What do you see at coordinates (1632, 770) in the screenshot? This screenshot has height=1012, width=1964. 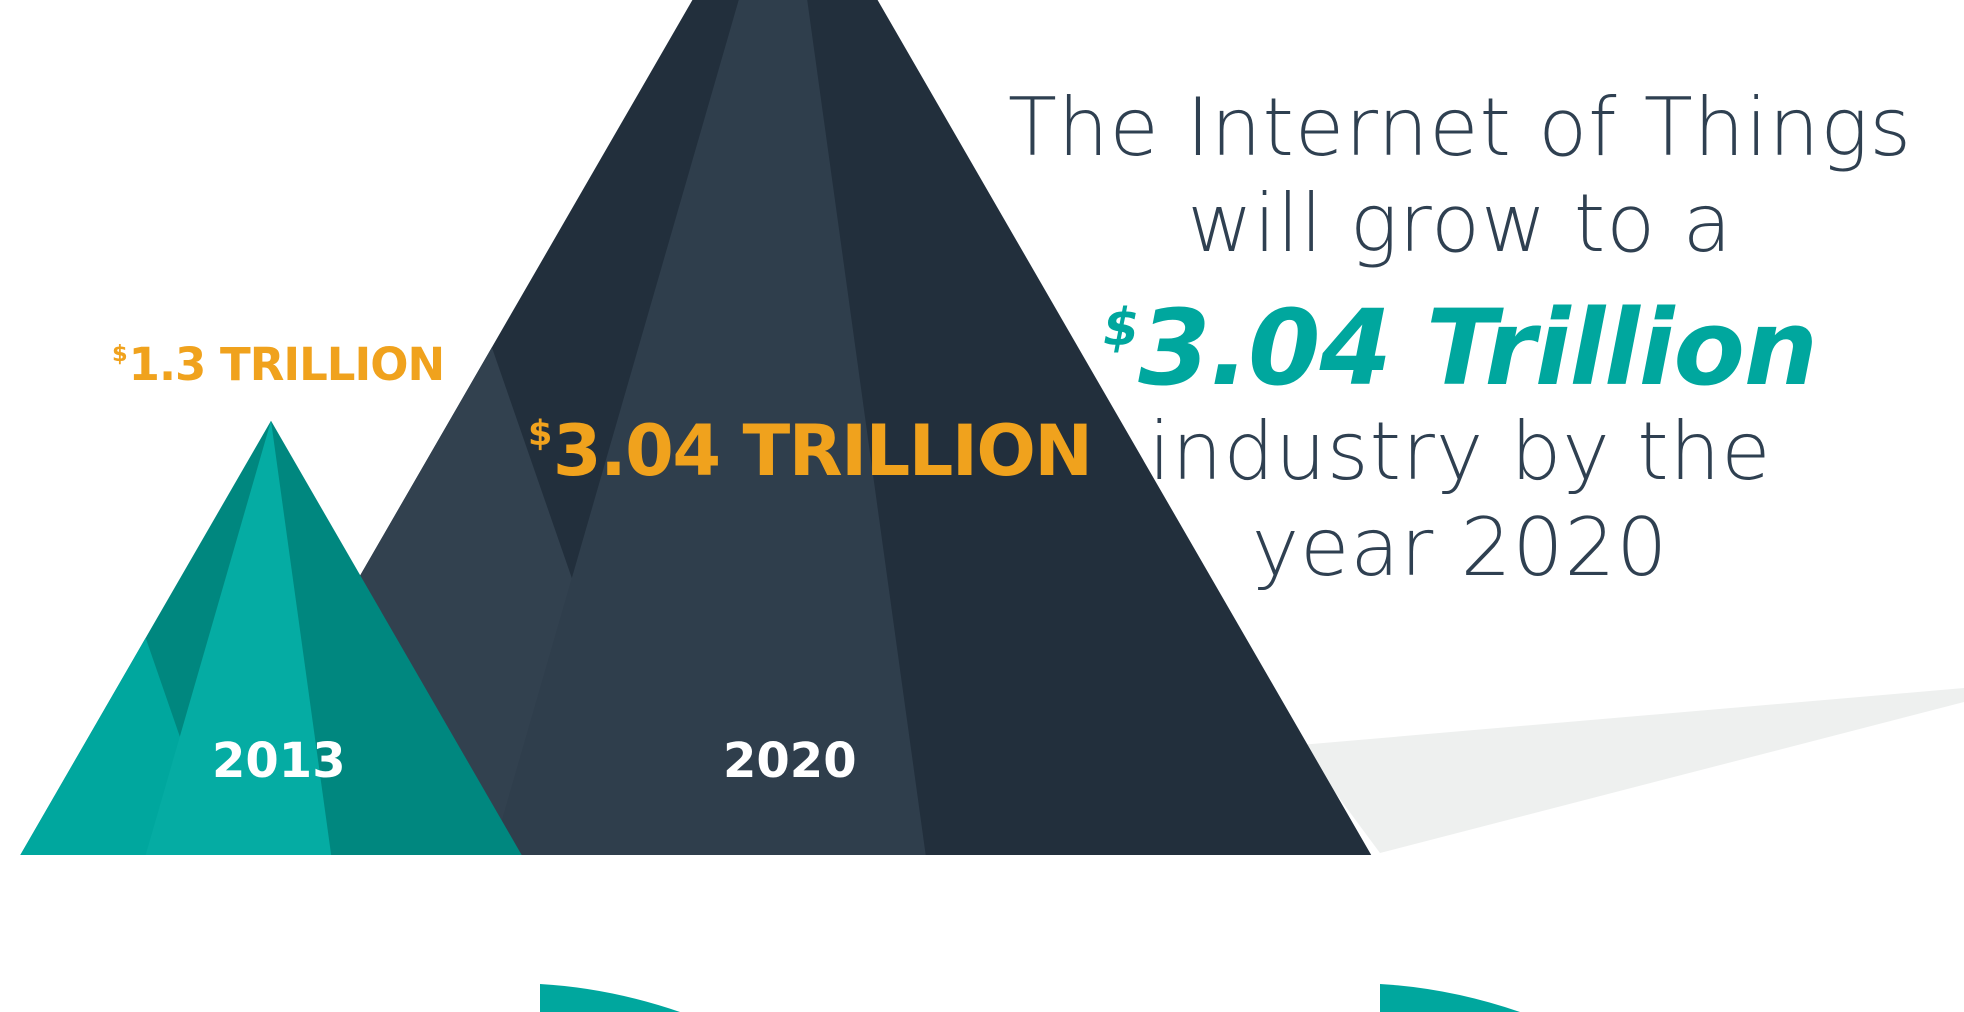 I see `grey-light-beam` at bounding box center [1632, 770].